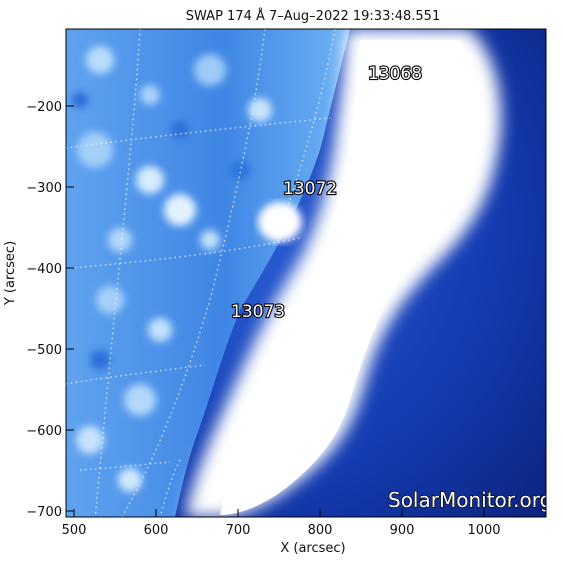  Describe the element at coordinates (281, 532) in the screenshot. I see `x-axis: 500 600 700 800 900 1000 X (arcsec)` at that location.